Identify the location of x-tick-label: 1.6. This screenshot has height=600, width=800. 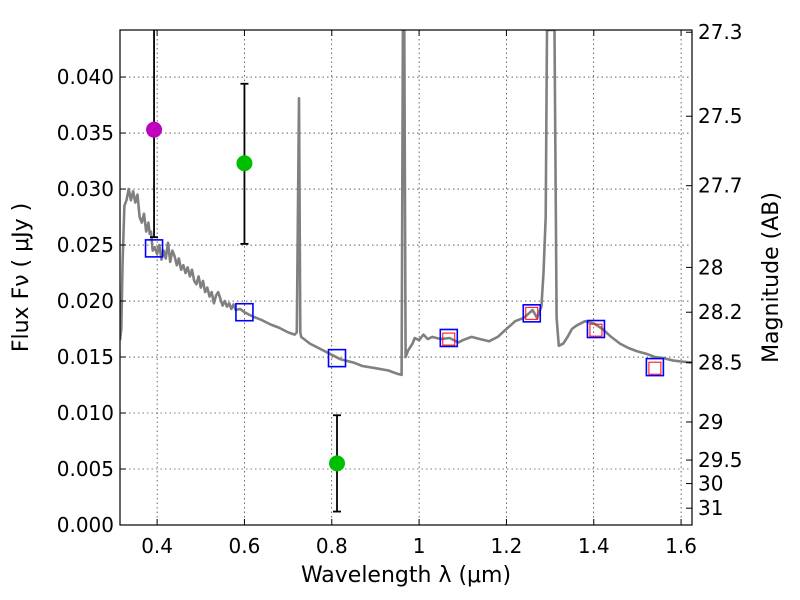
(681, 546).